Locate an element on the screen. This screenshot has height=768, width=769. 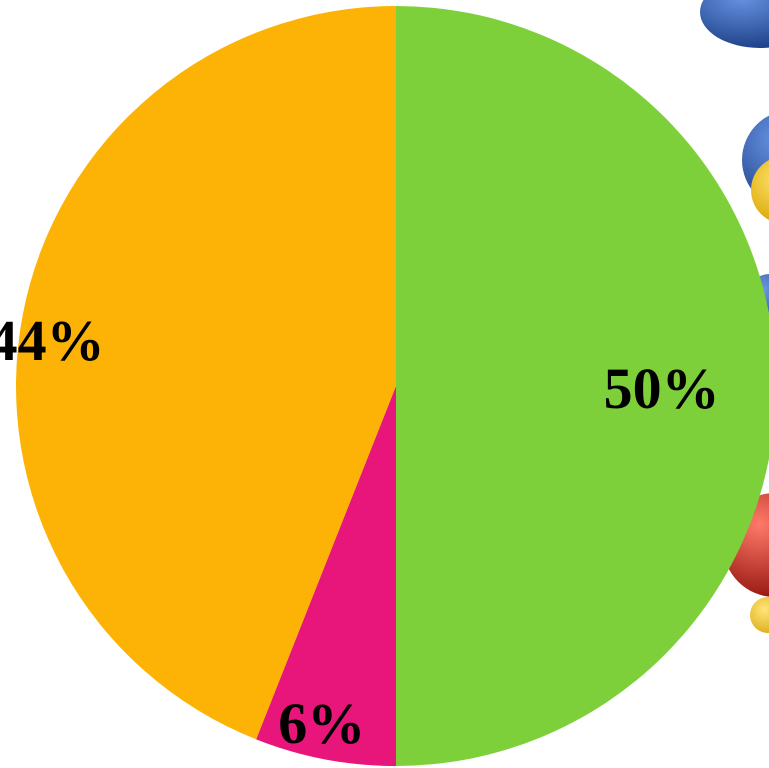
pie-slice-label-2: 6% is located at coordinates (321, 723).